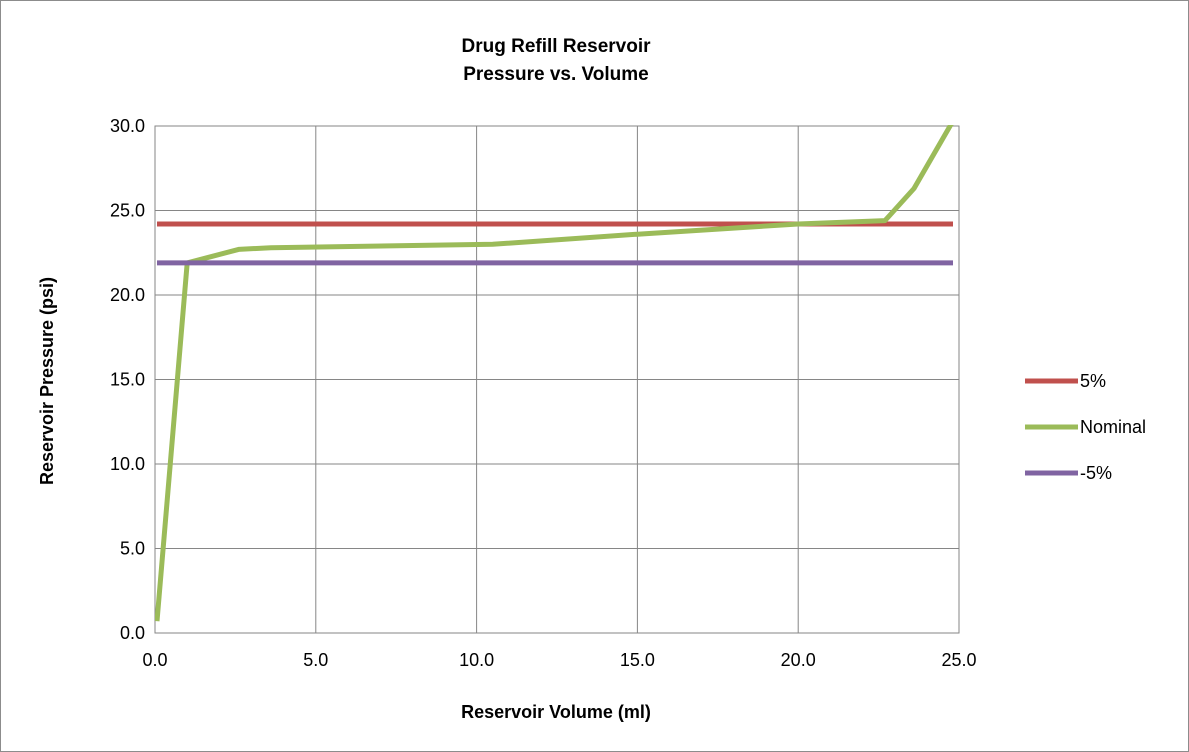 The image size is (1189, 752). I want to click on y-tick-label: 0.0, so click(132, 633).